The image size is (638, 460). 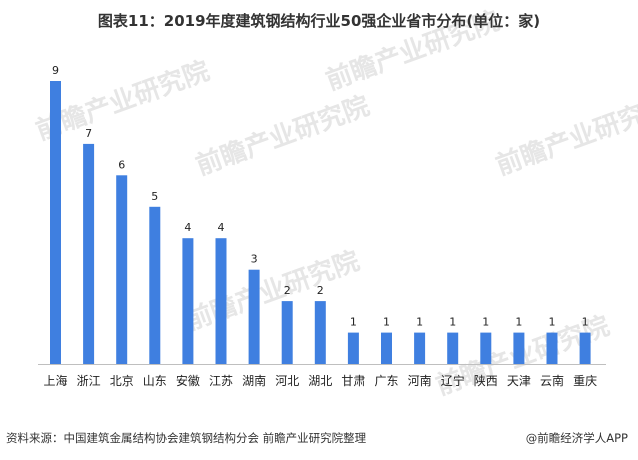 I want to click on x-tick-label-13: 陕西, so click(x=486, y=380).